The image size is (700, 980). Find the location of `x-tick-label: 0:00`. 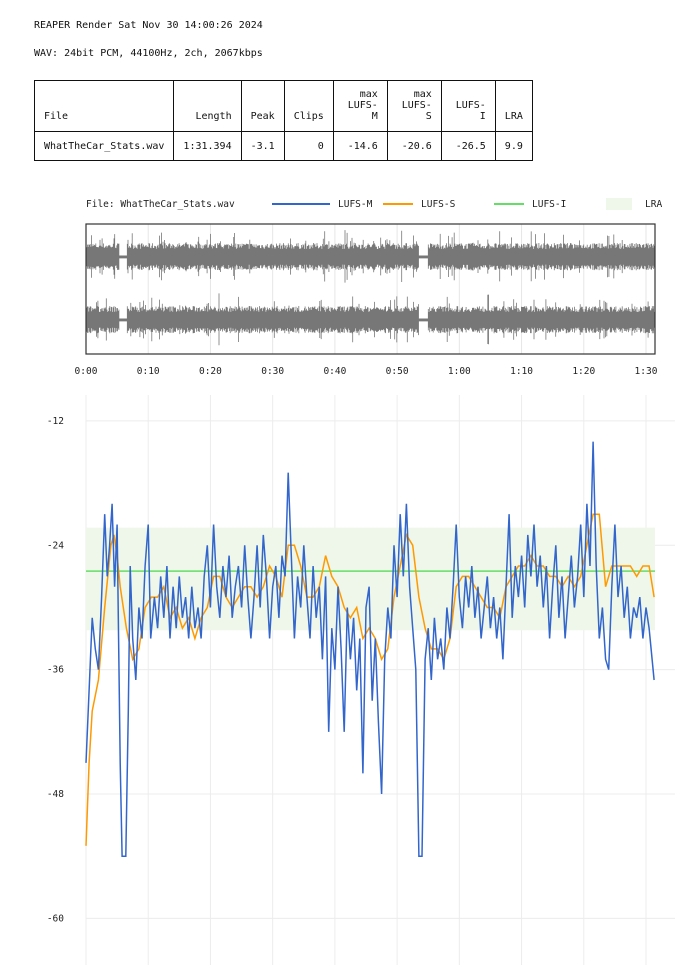

x-tick-label: 0:00 is located at coordinates (86, 371).